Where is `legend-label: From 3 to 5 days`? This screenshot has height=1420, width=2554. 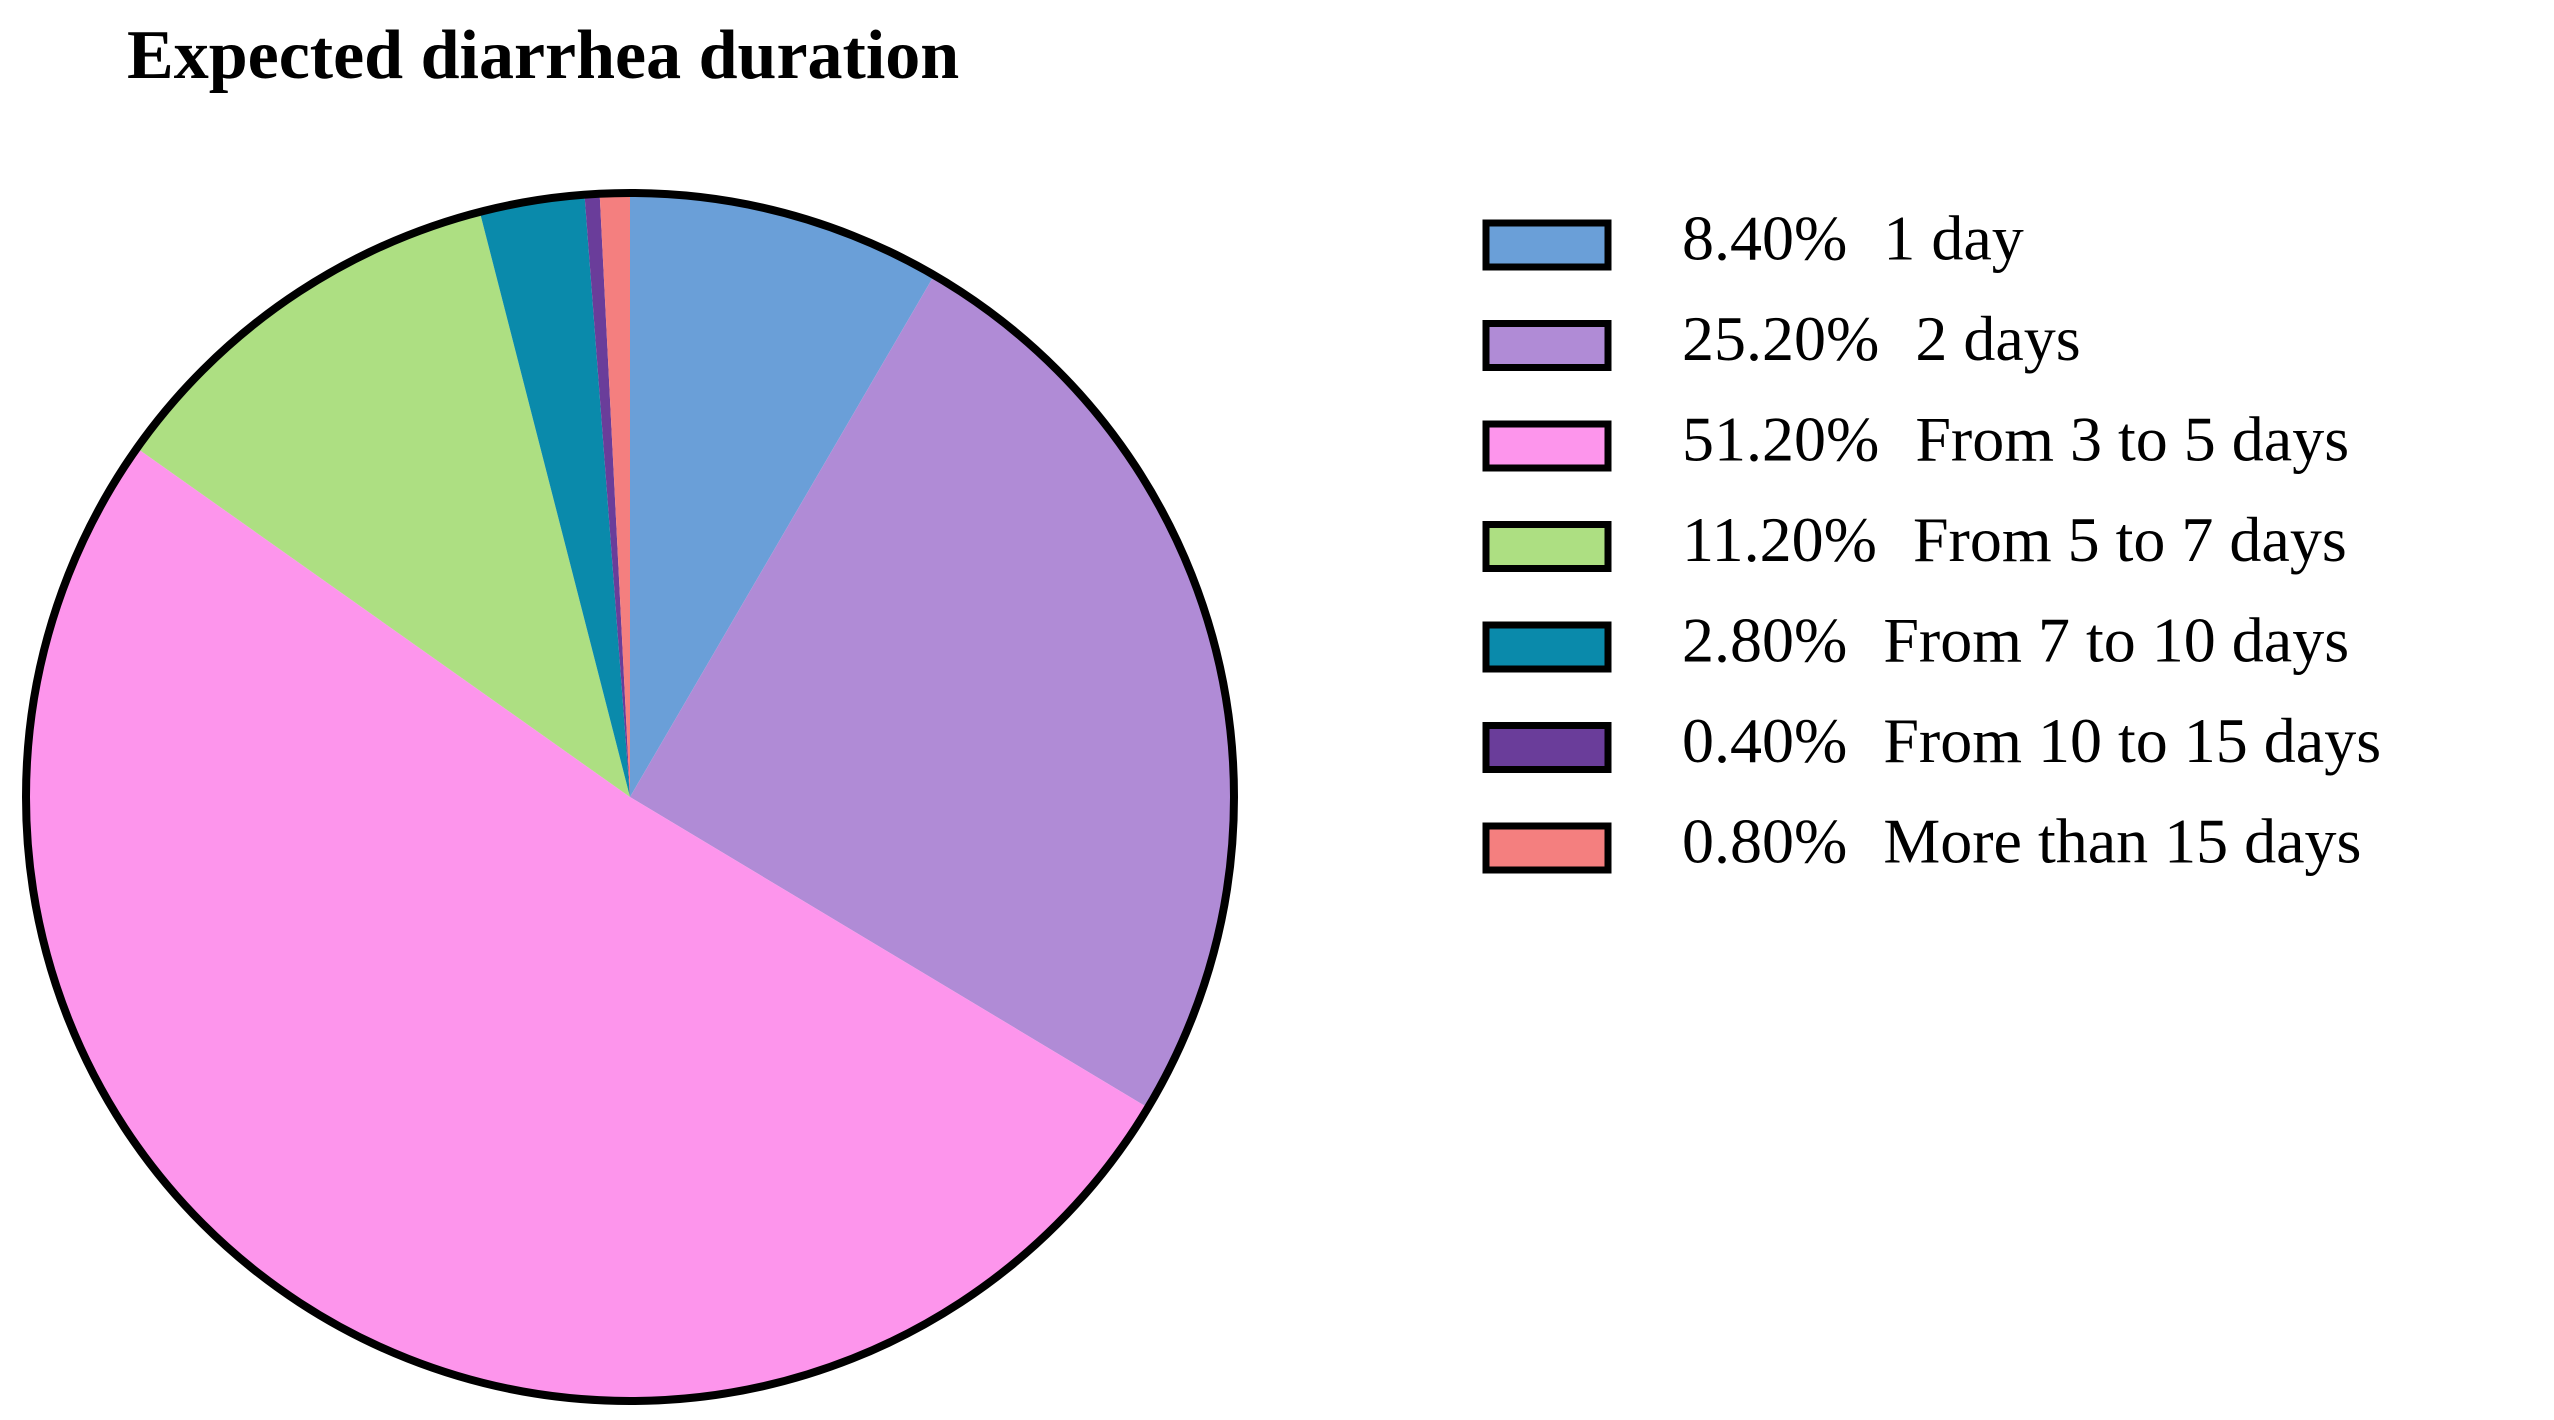
legend-label: From 3 to 5 days is located at coordinates (2132, 439).